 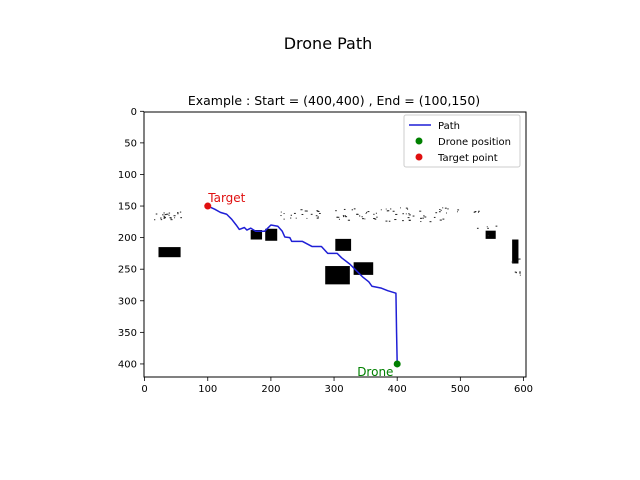 What do you see at coordinates (449, 126) in the screenshot?
I see `legend-path-label: Path` at bounding box center [449, 126].